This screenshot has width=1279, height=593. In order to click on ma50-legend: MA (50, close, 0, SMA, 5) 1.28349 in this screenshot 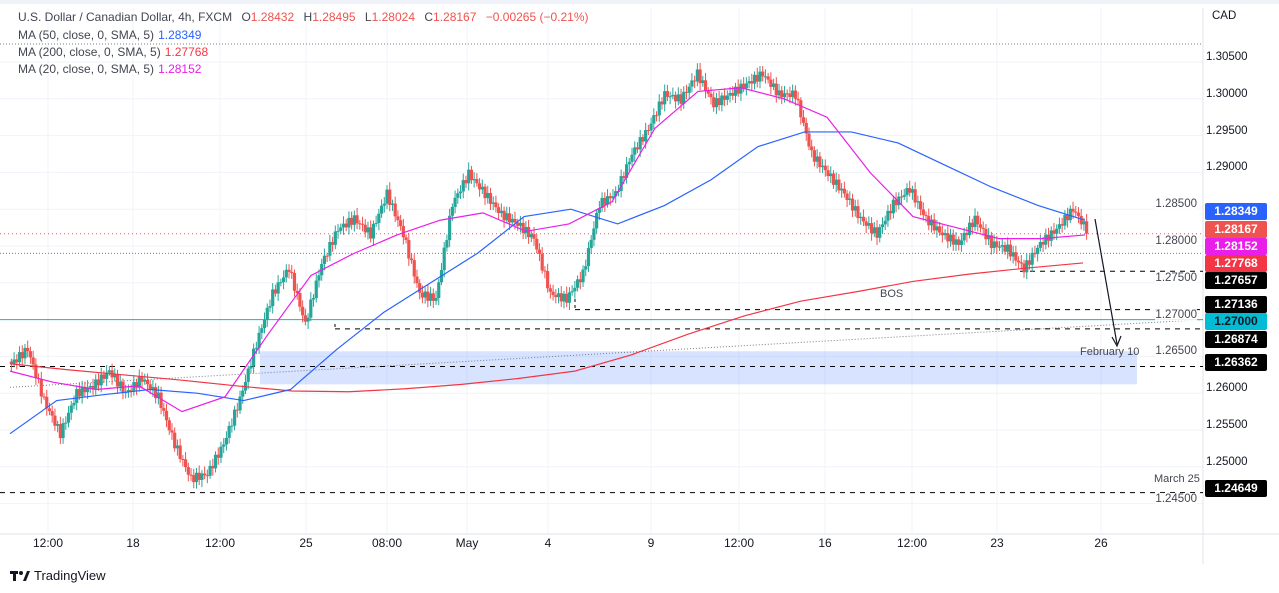, I will do `click(110, 35)`.